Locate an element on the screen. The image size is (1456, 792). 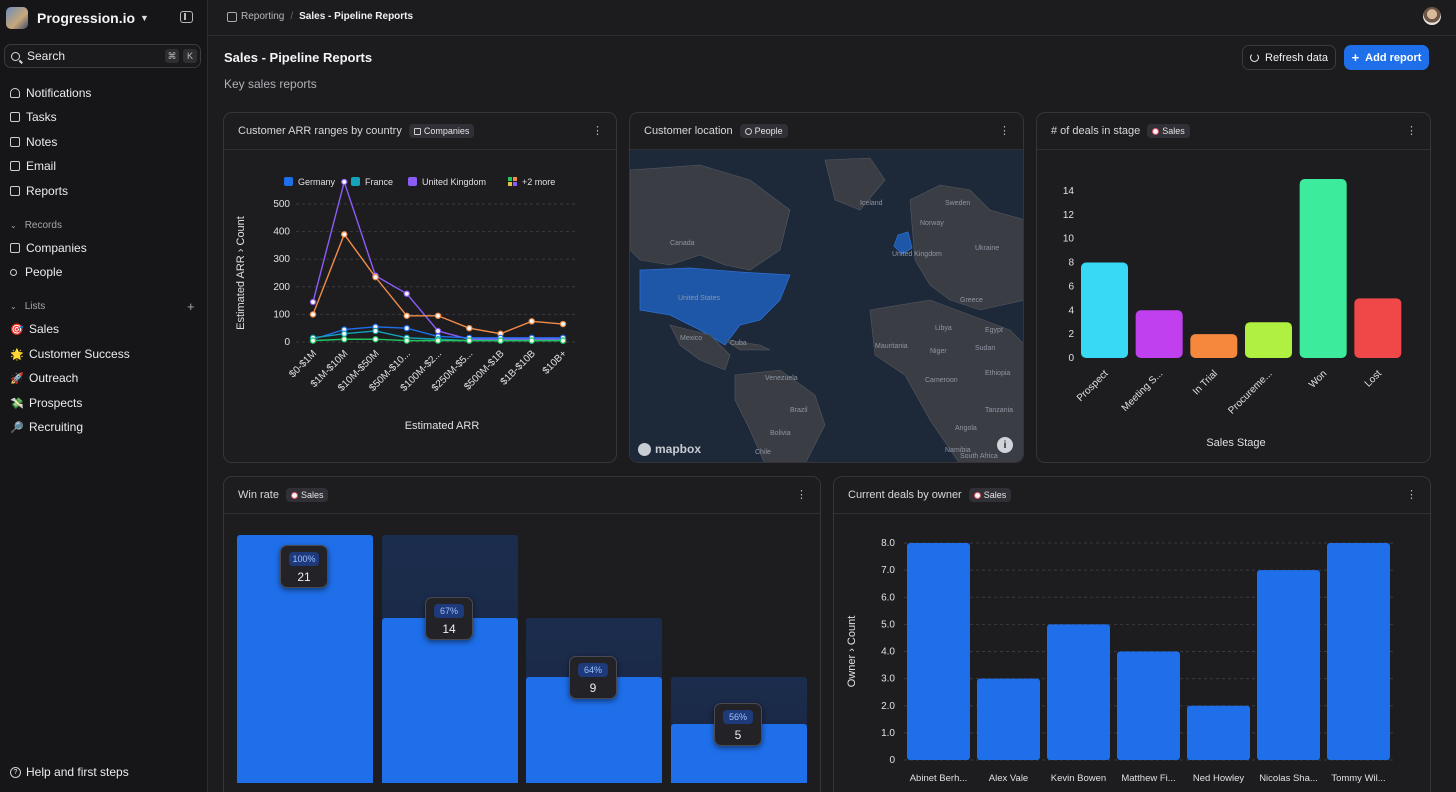
sidebar-item-outreach: 🚀 Outreach is located at coordinates (44, 378).